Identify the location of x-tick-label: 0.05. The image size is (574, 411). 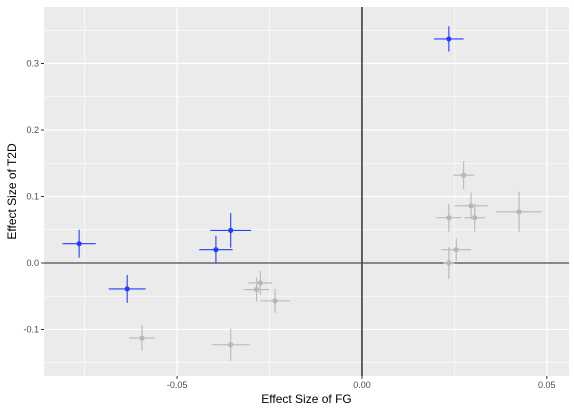
(547, 385).